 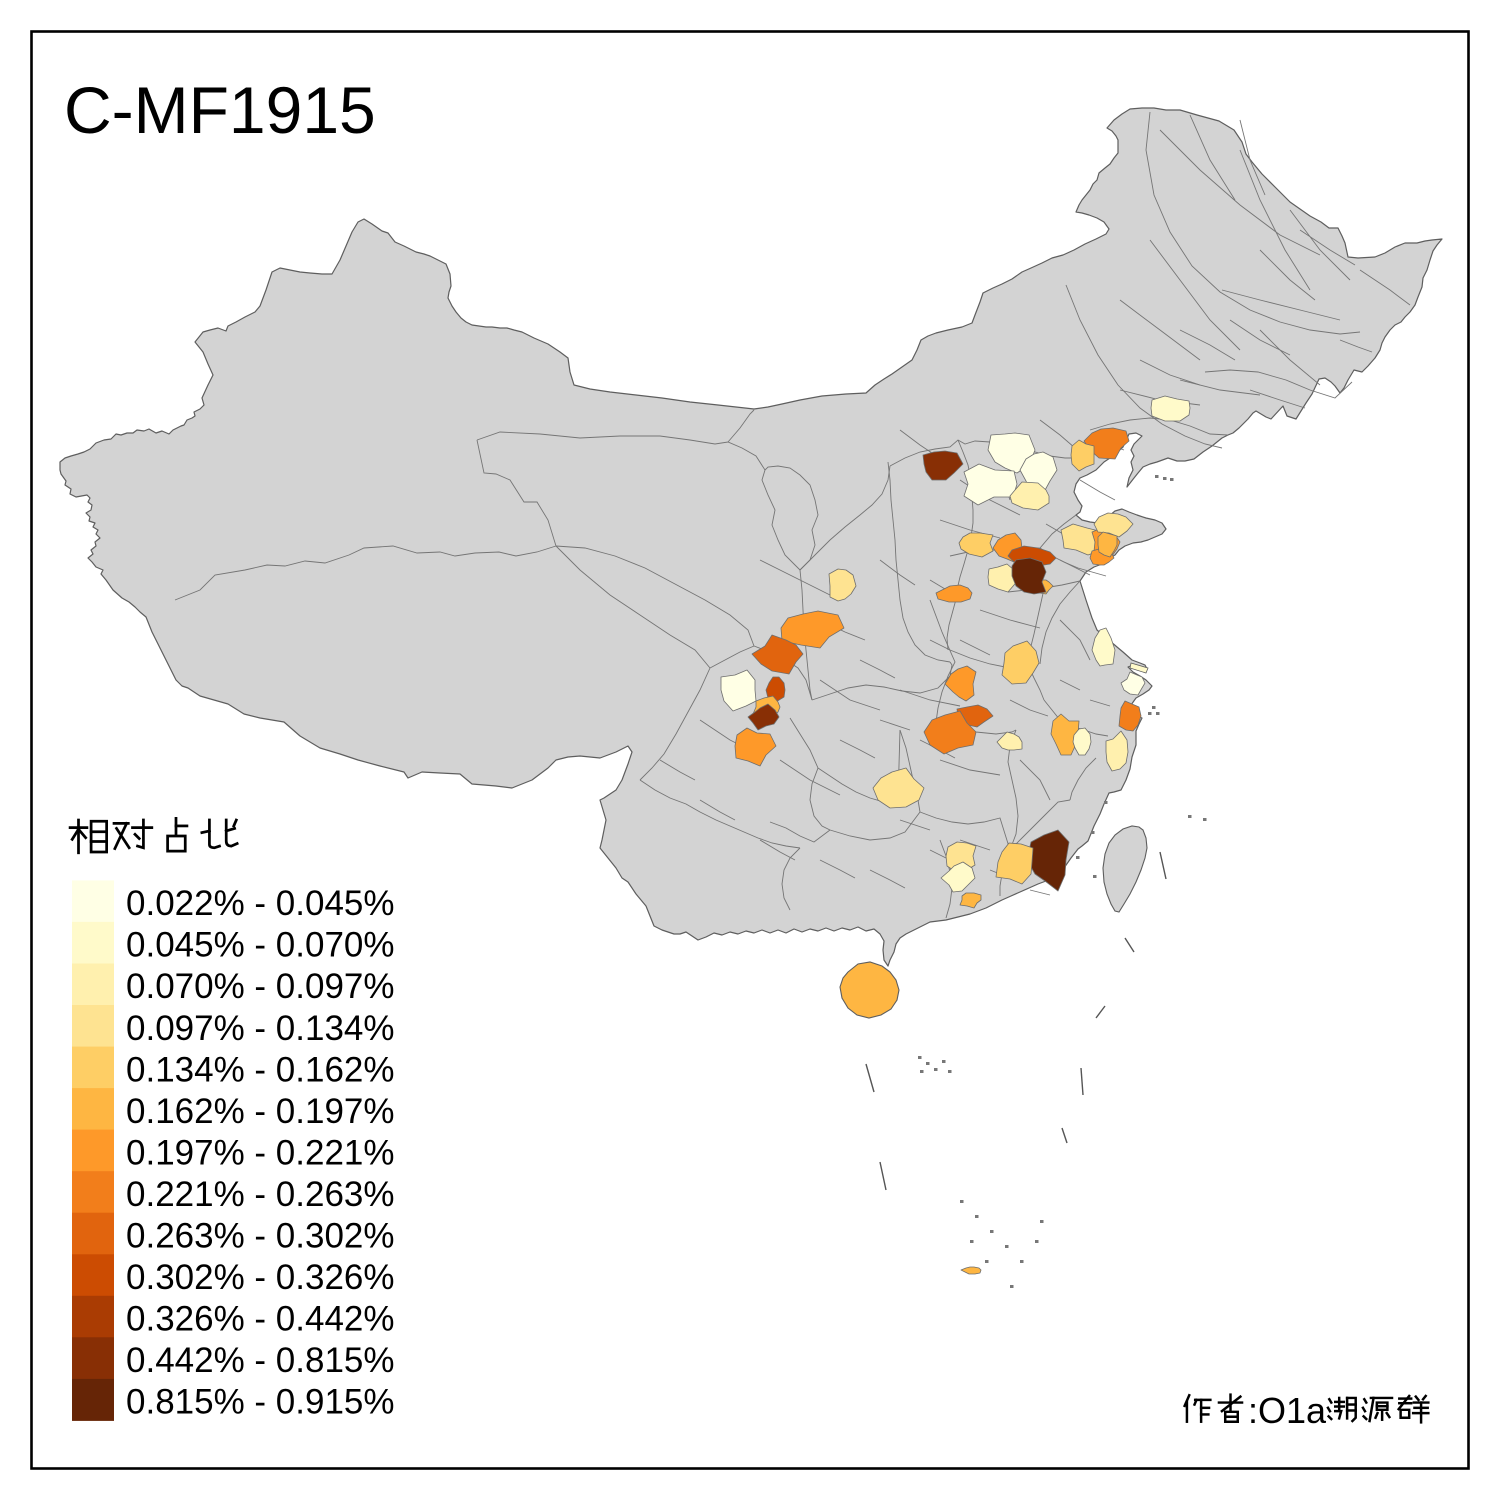 What do you see at coordinates (220, 110) in the screenshot?
I see `svg-text: C-MF1915` at bounding box center [220, 110].